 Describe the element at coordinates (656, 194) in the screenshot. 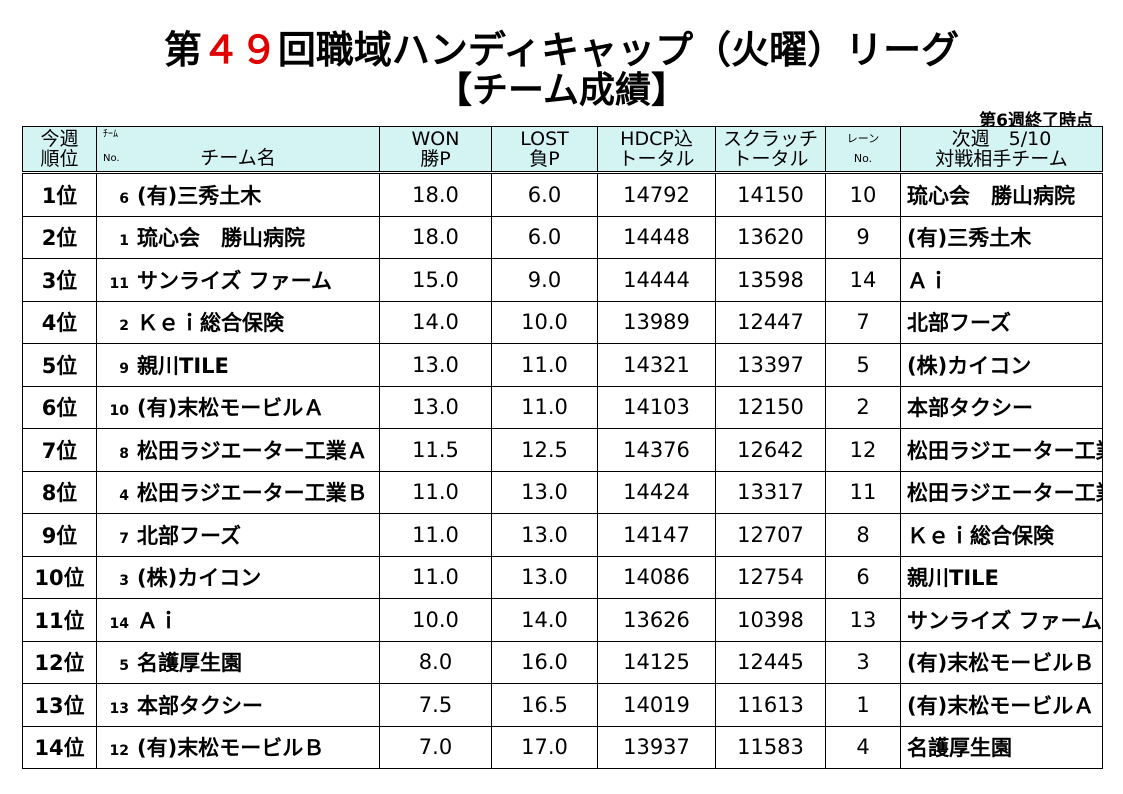

I see `hdcp-total-cell: 14792` at that location.